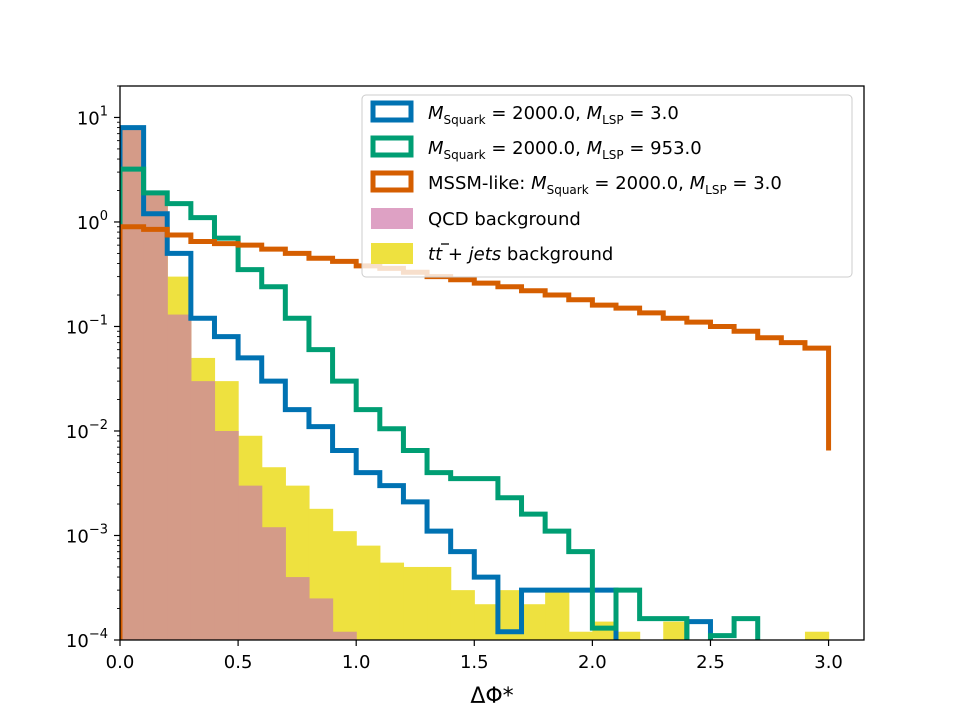  What do you see at coordinates (87, 430) in the screenshot?
I see `y-tick-label: 10⁻²` at bounding box center [87, 430].